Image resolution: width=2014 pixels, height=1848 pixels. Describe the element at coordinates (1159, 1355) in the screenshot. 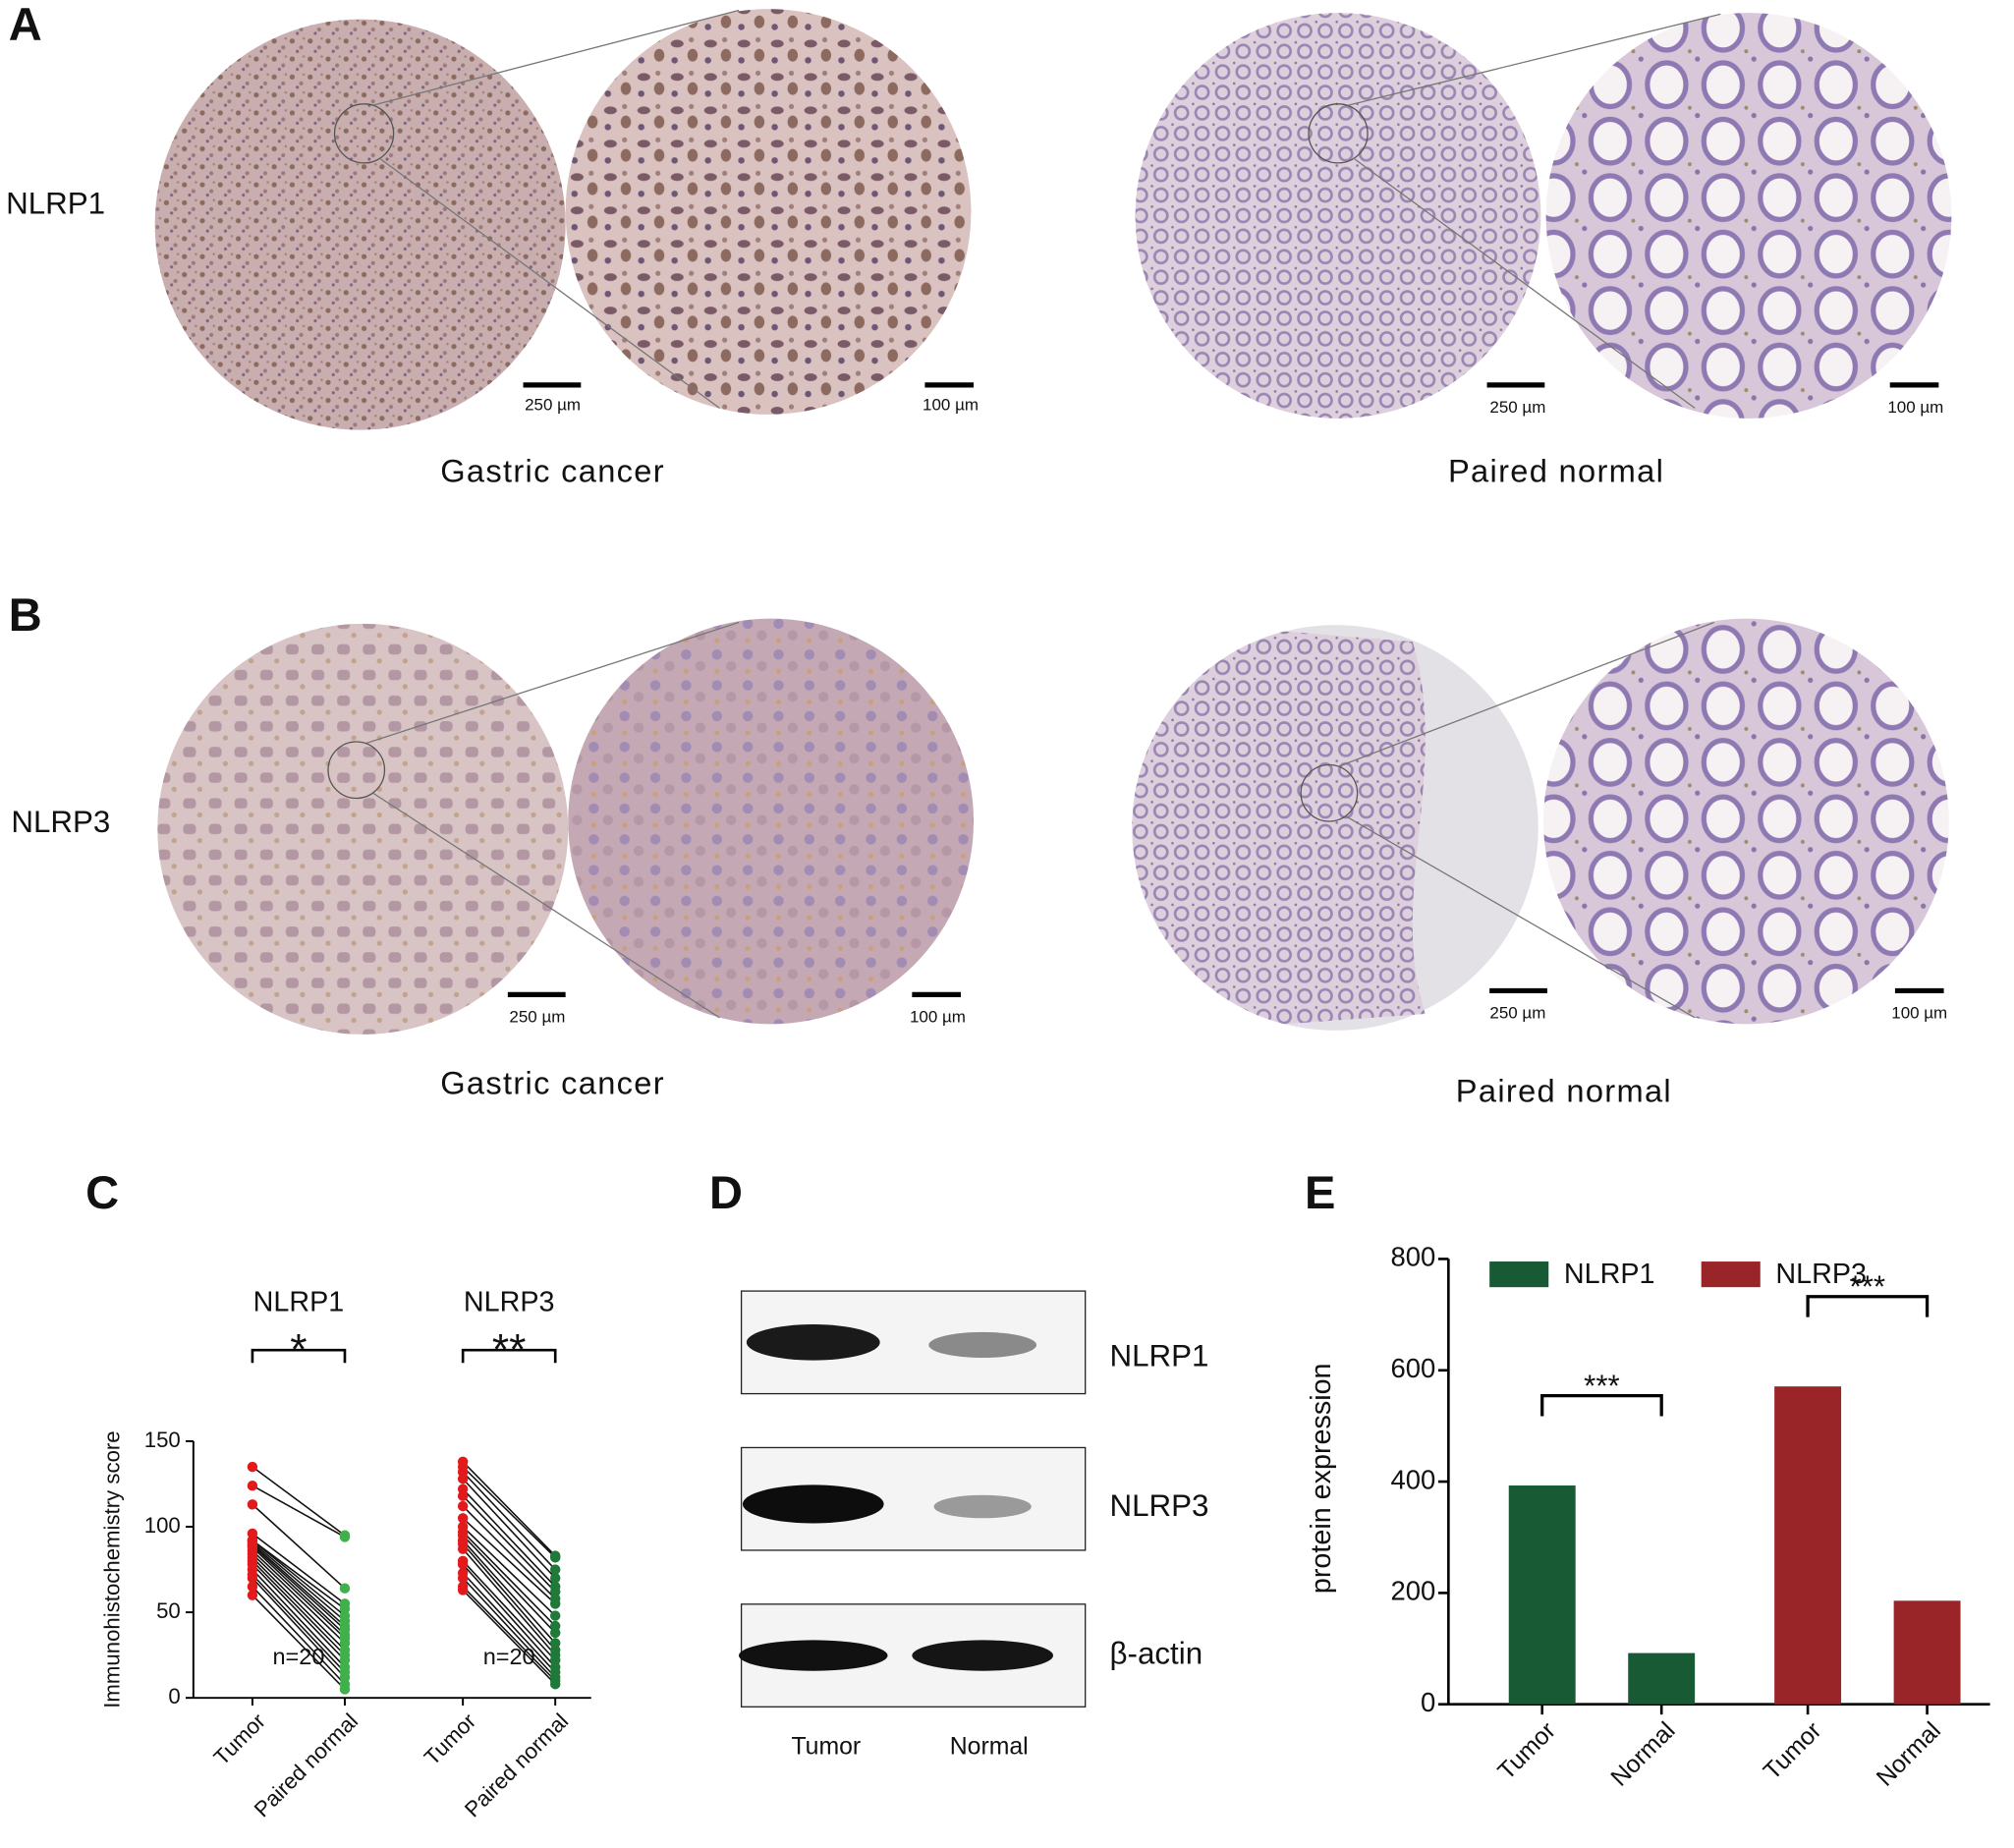

I see `band-label: NLRP1` at that location.